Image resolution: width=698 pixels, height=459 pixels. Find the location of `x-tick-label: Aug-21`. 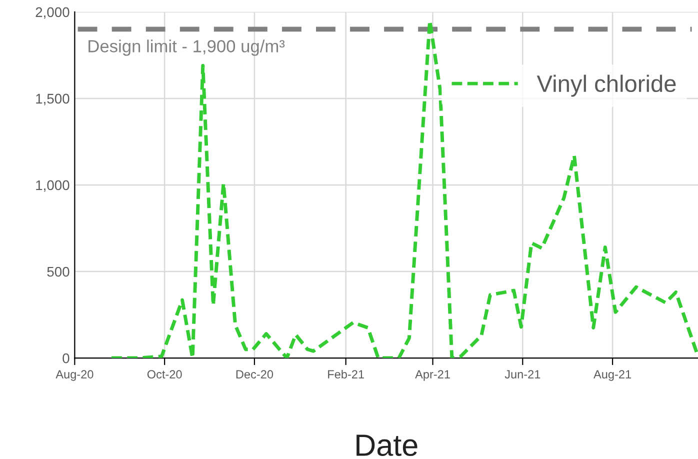

x-tick-label: Aug-21 is located at coordinates (612, 375).